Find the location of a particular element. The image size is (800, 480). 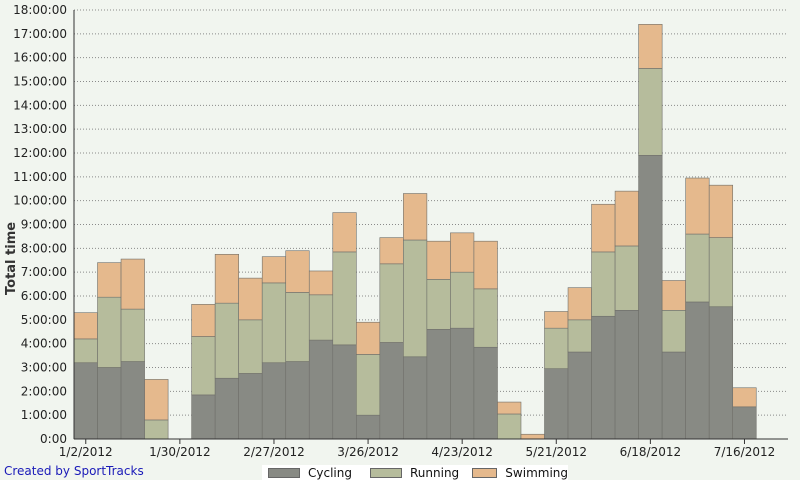

y-tick-label: 16:00:00 is located at coordinates (40, 58).